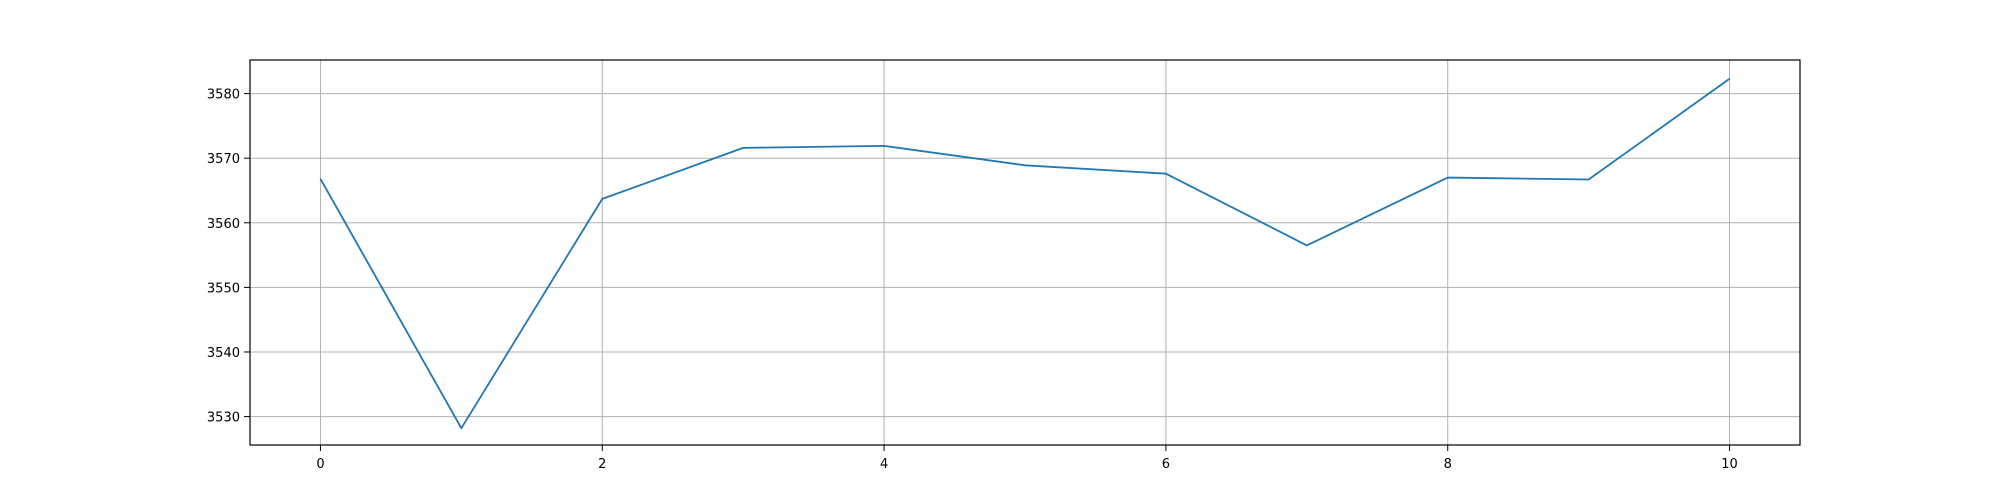 The width and height of the screenshot is (2000, 500). Describe the element at coordinates (602, 464) in the screenshot. I see `x-tick-label: 2` at that location.